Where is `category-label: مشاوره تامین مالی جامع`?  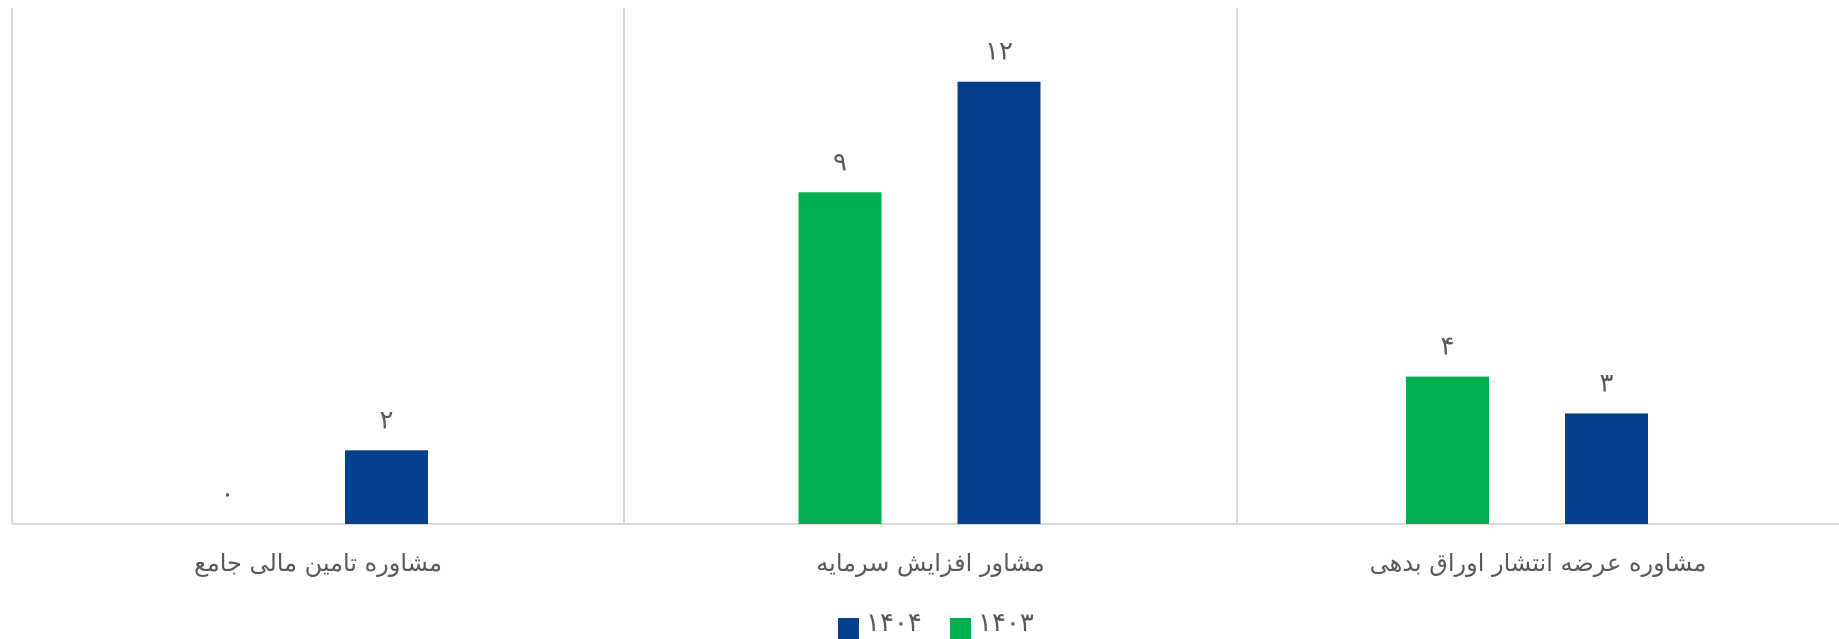 category-label: مشاوره تامین مالی جامع is located at coordinates (318, 563).